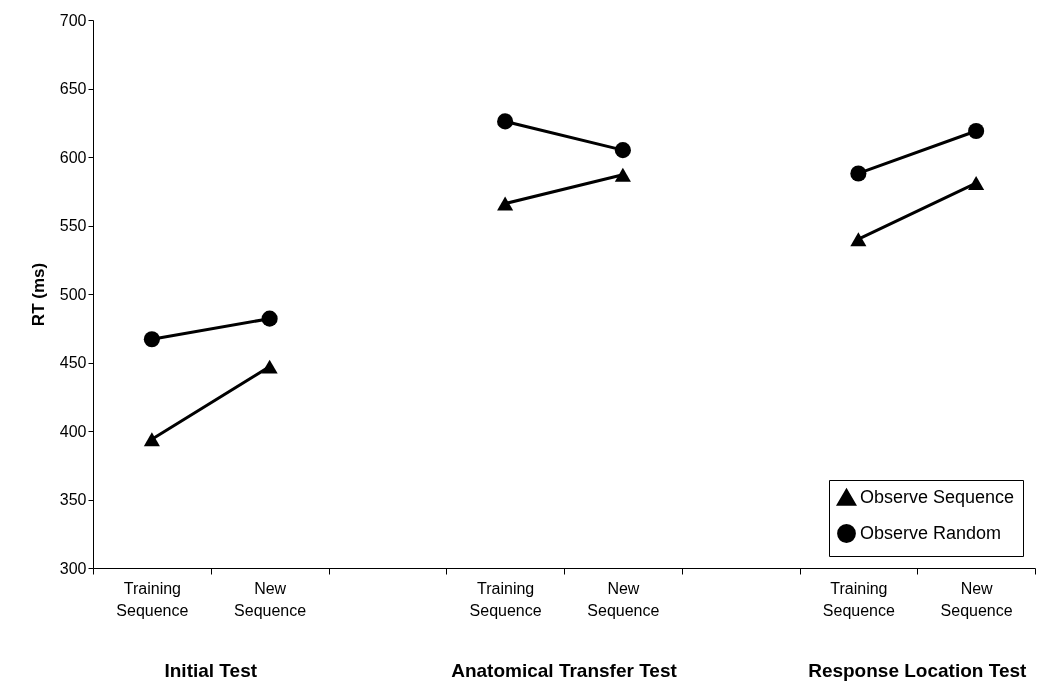 This screenshot has width=1054, height=686. Describe the element at coordinates (917, 671) in the screenshot. I see `text: Response Location Test` at that location.